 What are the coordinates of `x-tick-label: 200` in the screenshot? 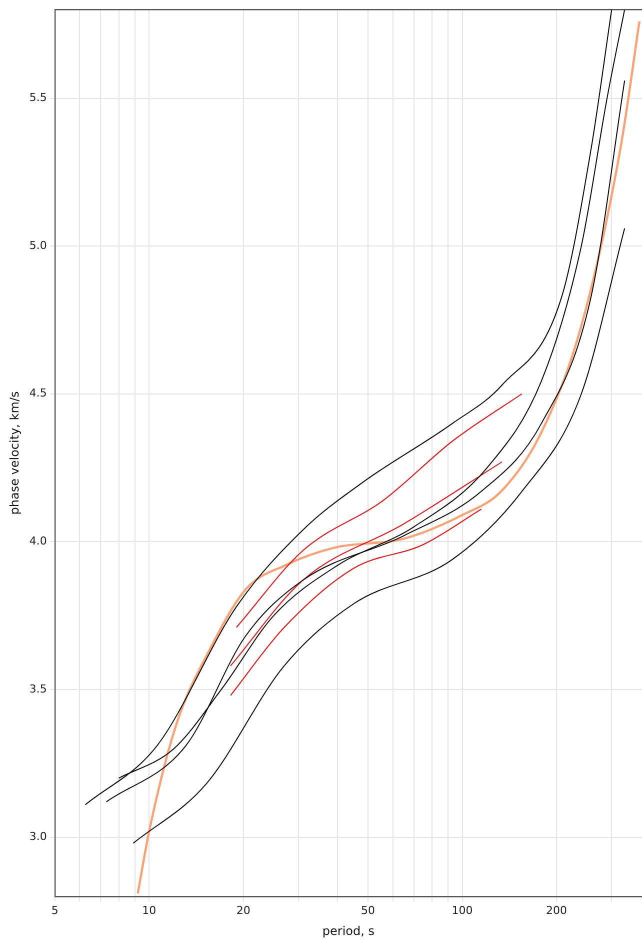 It's located at (557, 910).